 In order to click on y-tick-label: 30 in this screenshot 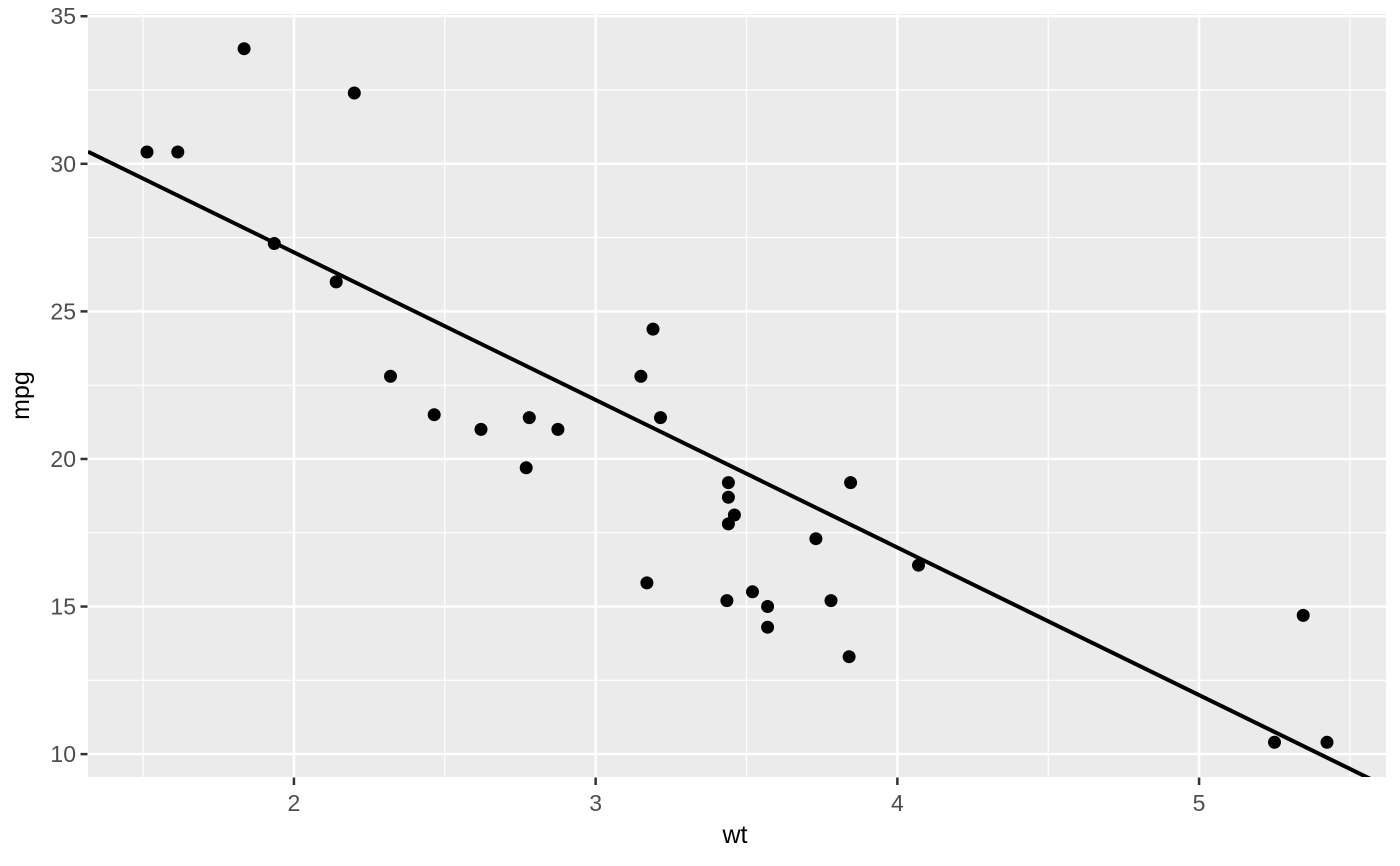, I will do `click(63, 164)`.